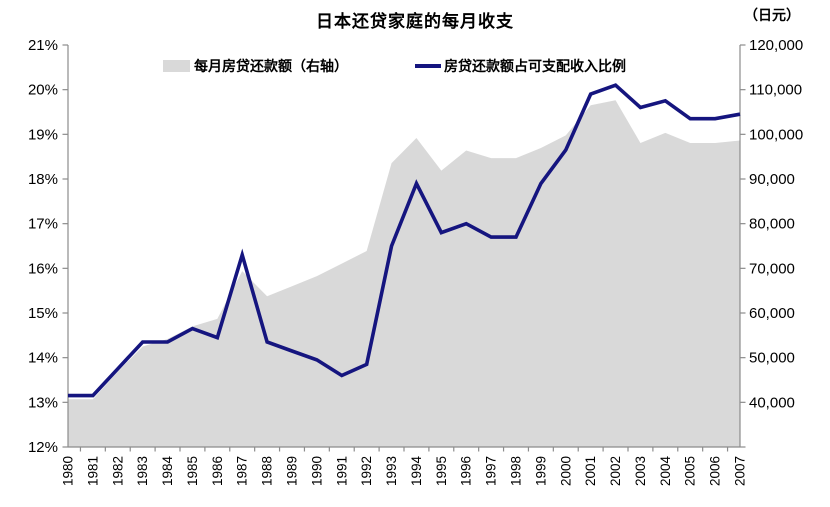 This screenshot has width=830, height=507. Describe the element at coordinates (776, 45) in the screenshot. I see `right-axis-tick-label: 120,000` at that location.